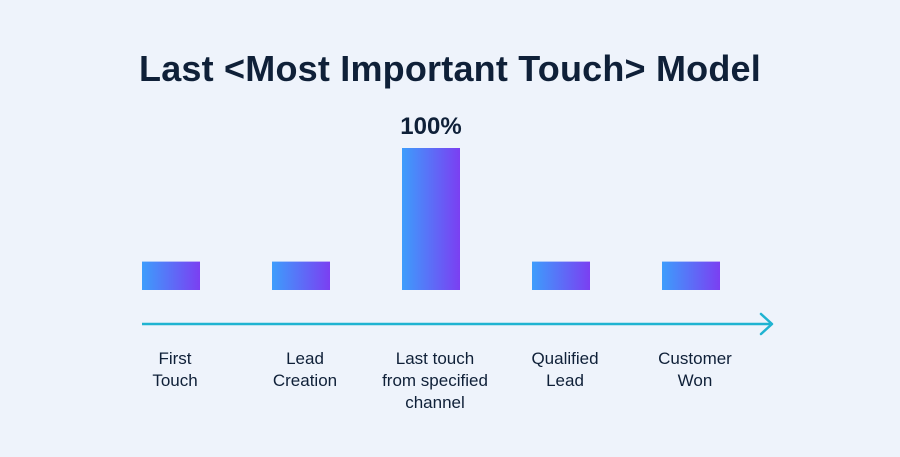  What do you see at coordinates (430, 126) in the screenshot?
I see `data-label-2: 100%` at bounding box center [430, 126].